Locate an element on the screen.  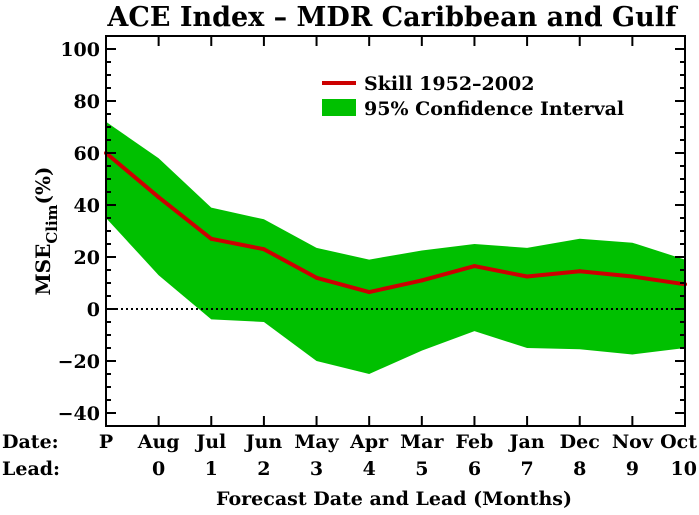
x-tick-label: Nov is located at coordinates (633, 442).